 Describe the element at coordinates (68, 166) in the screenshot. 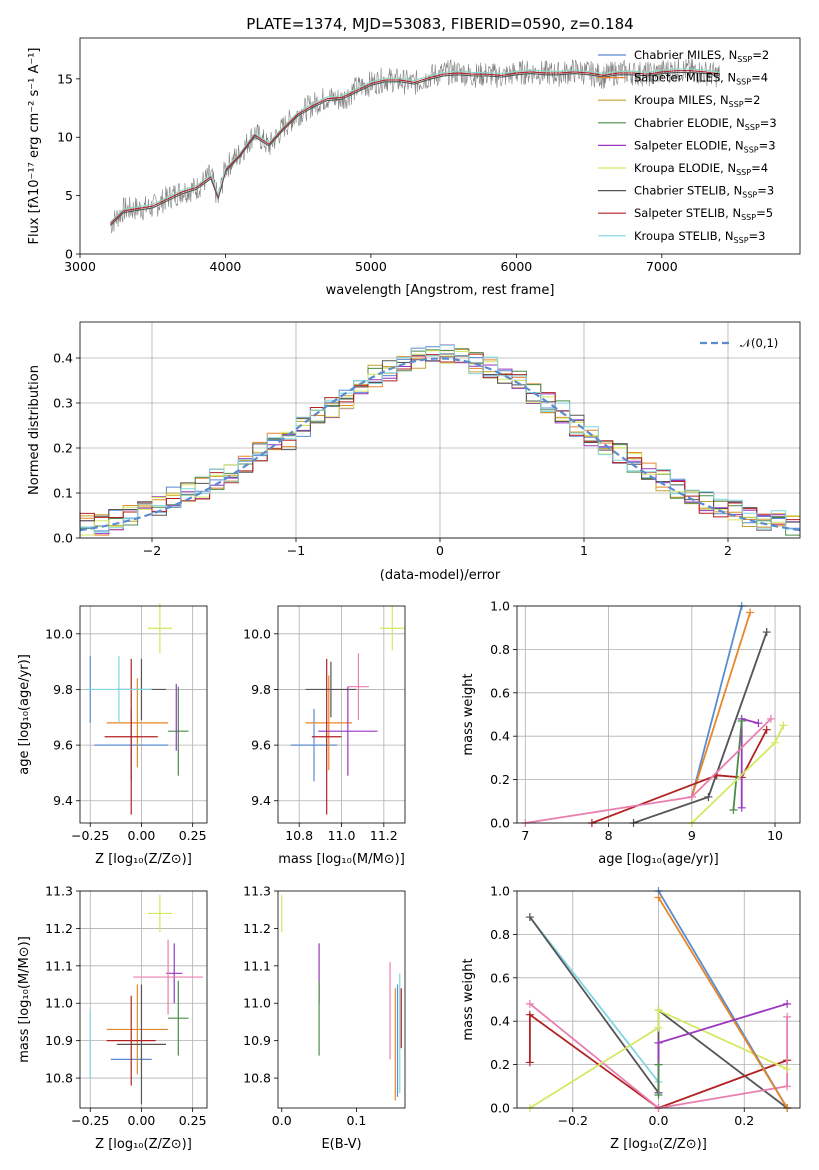

I see `spectrum-y-ticks: 0 5 10 15` at that location.